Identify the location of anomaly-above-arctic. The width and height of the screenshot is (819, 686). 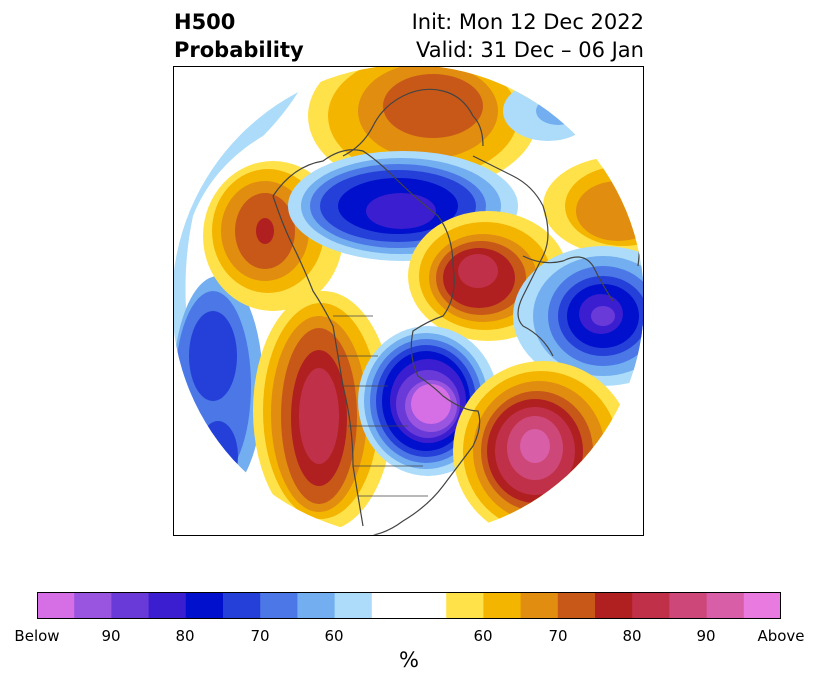
(423, 128).